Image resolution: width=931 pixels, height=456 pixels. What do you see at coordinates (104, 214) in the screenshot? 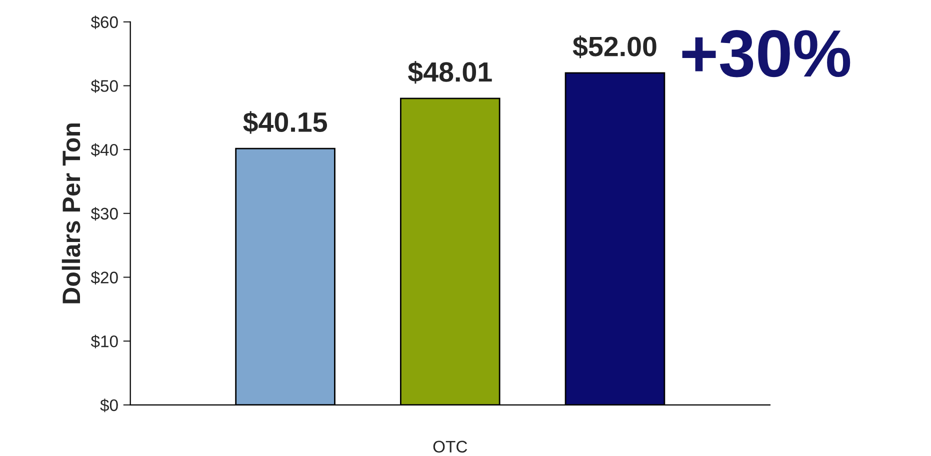
I see `y-tick-label: $30` at bounding box center [104, 214].